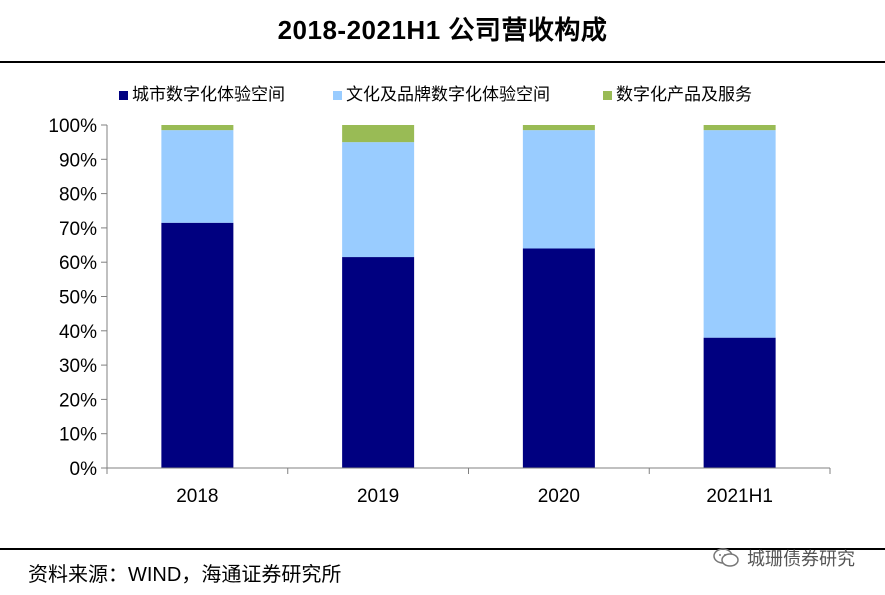 The width and height of the screenshot is (885, 595). What do you see at coordinates (559, 496) in the screenshot?
I see `x-tick-label: 2020` at bounding box center [559, 496].